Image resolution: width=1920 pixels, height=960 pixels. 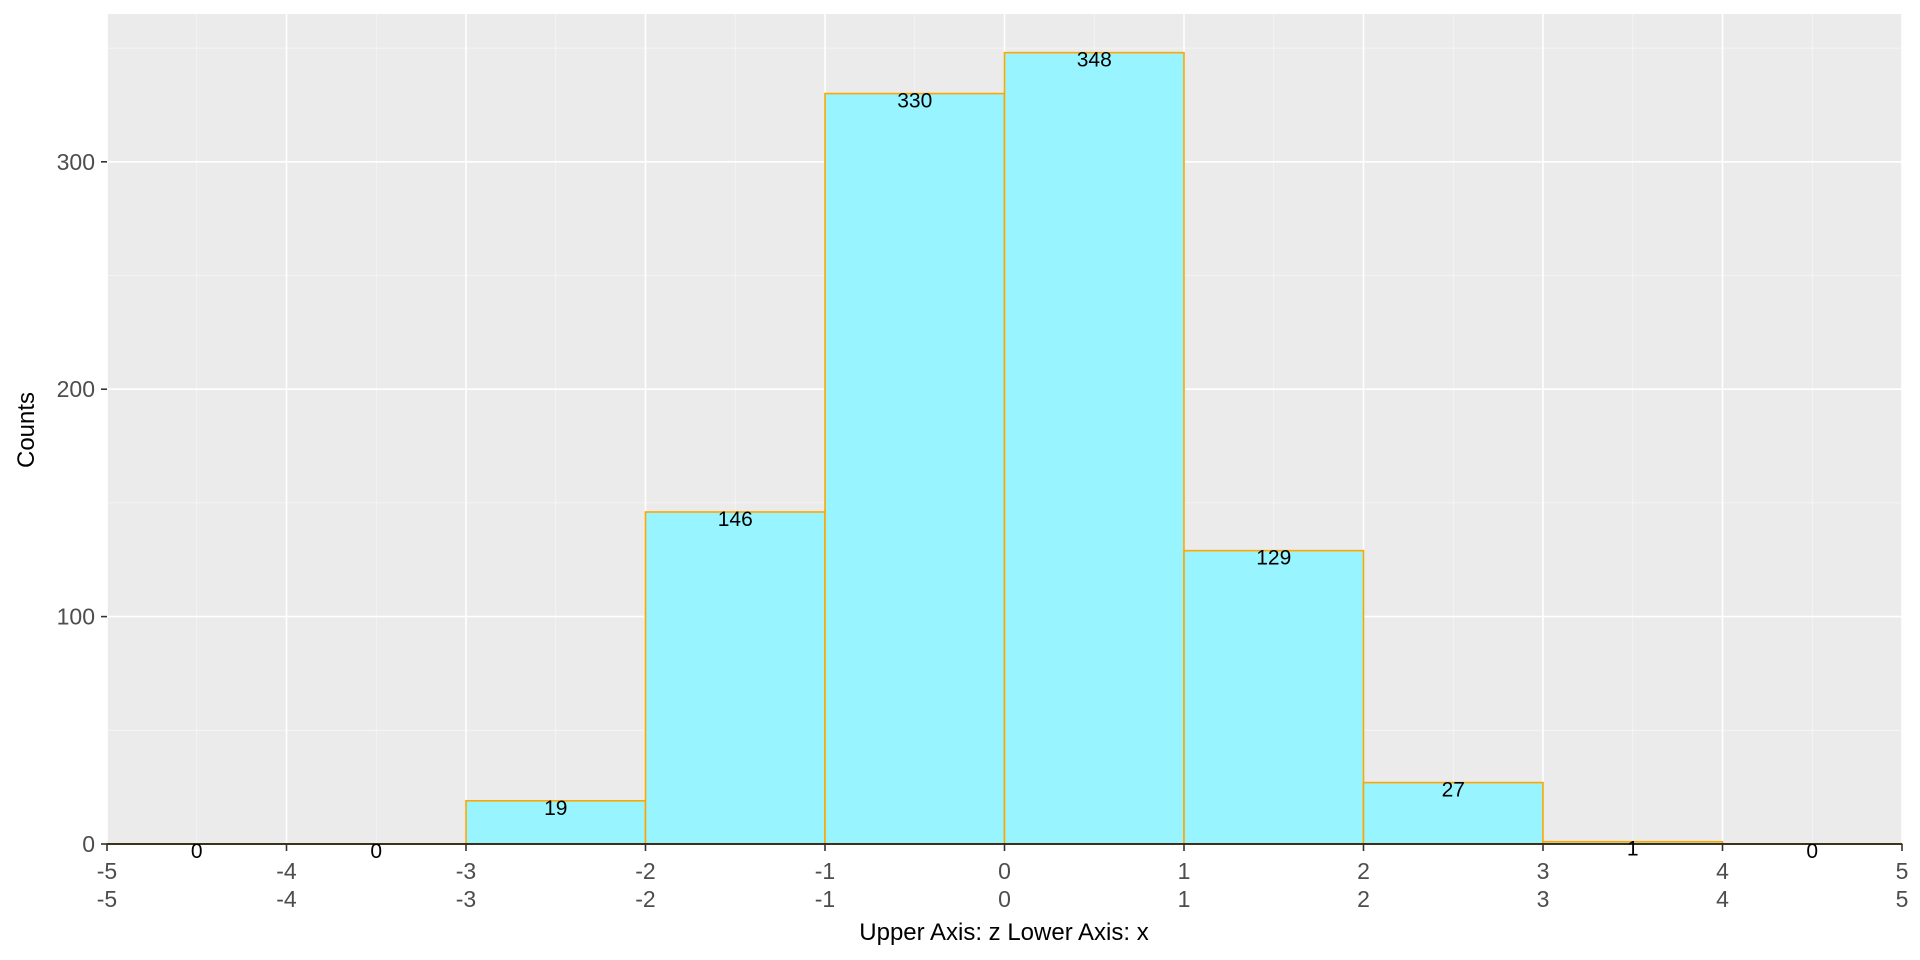 I want to click on y-tick-label: 0, so click(x=88, y=844).